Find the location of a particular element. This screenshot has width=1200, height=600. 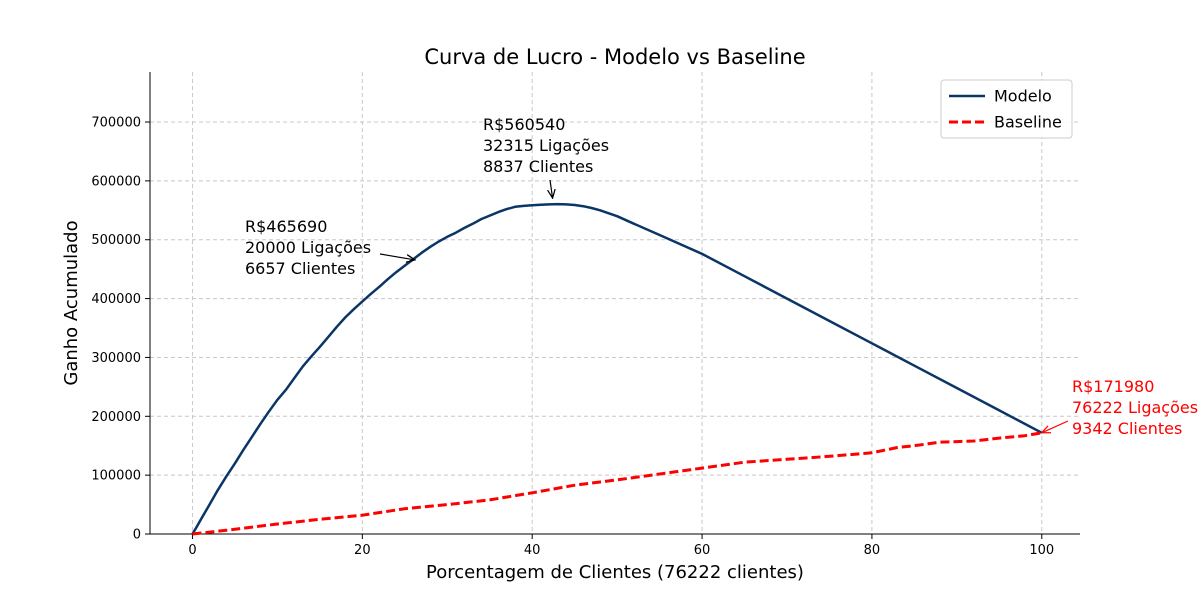

x-tick-label: 20 is located at coordinates (362, 550).